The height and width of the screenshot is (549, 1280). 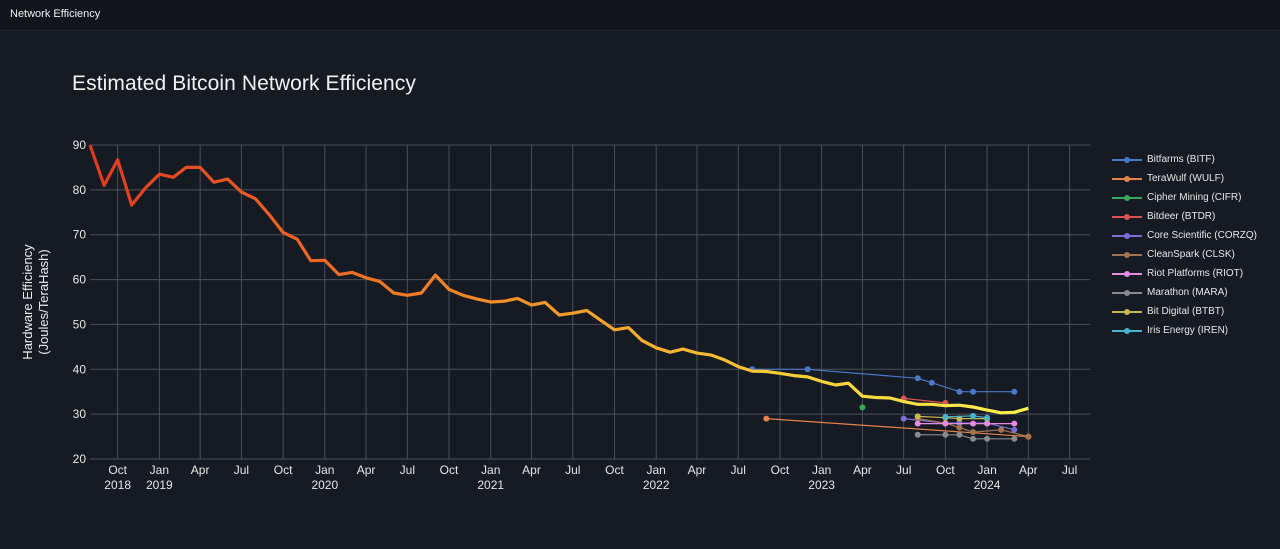 I want to click on series-marathon-mara, so click(x=966, y=436).